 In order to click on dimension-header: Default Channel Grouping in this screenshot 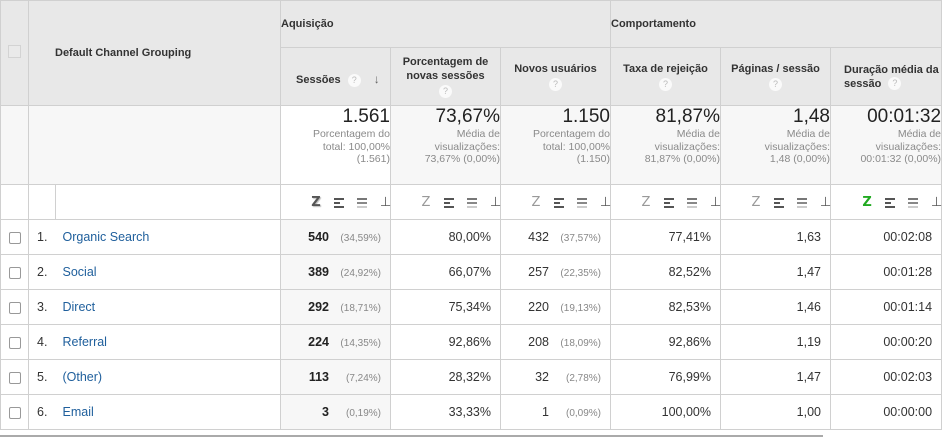, I will do `click(154, 53)`.